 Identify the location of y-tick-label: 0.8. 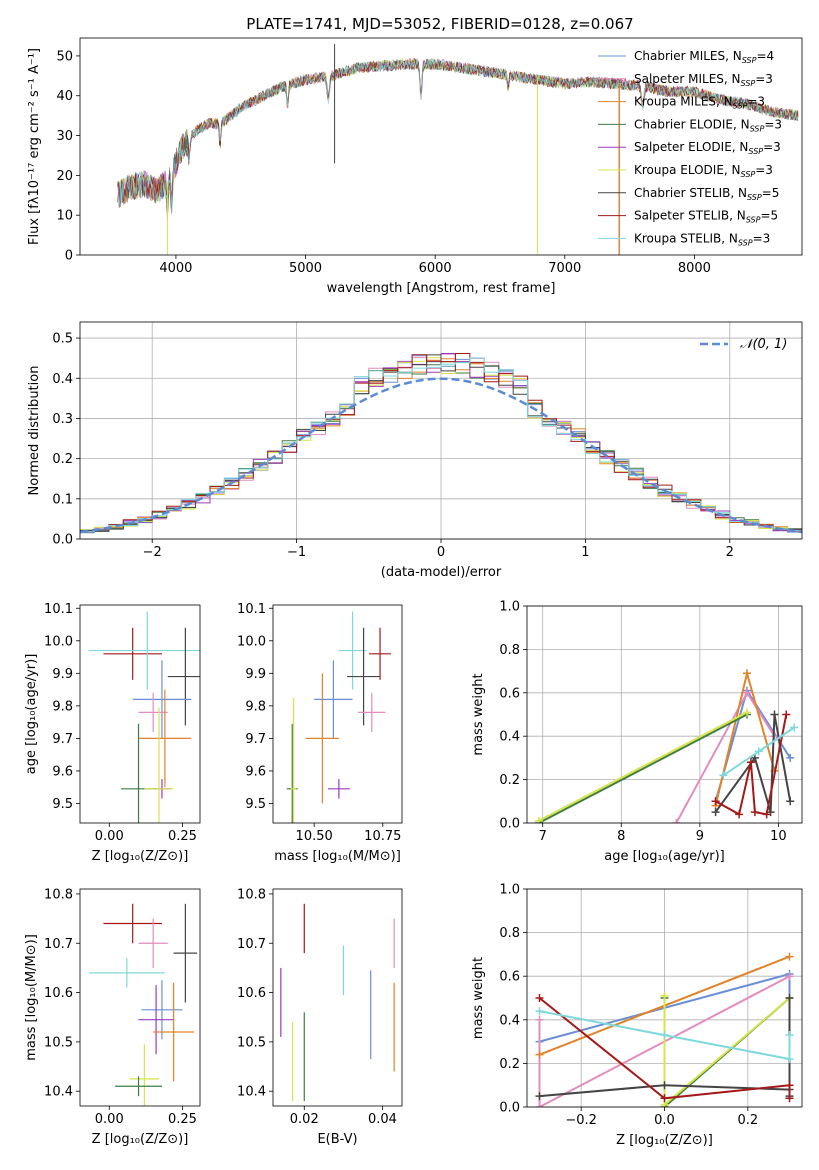
(509, 650).